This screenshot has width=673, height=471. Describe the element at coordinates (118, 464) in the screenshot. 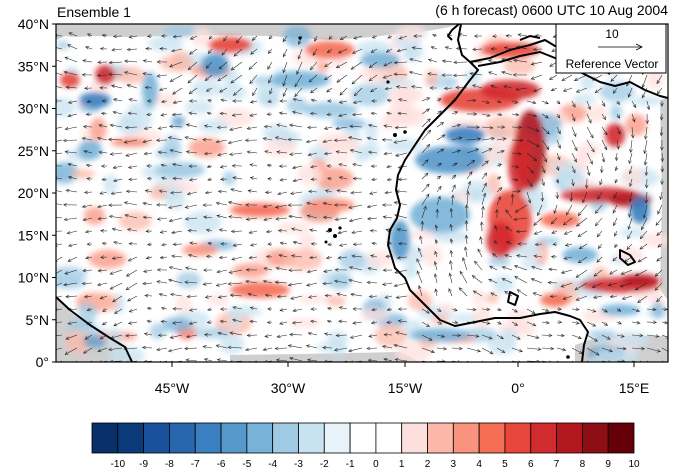

I see `colorbar-label: -10` at that location.